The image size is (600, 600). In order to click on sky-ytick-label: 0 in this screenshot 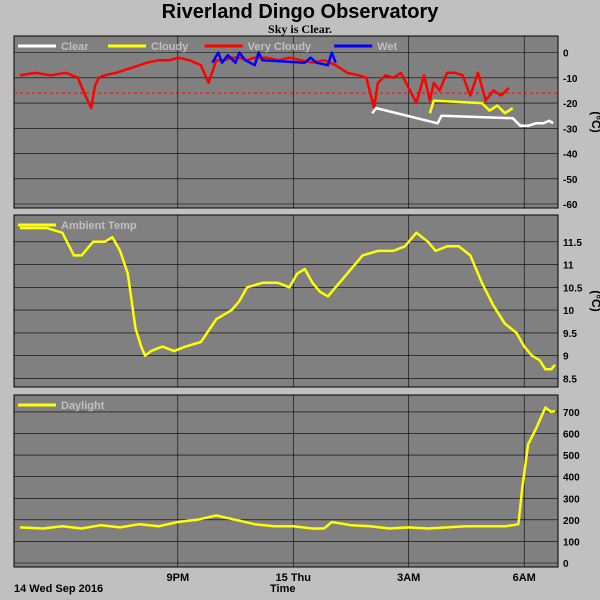, I will do `click(566, 54)`.